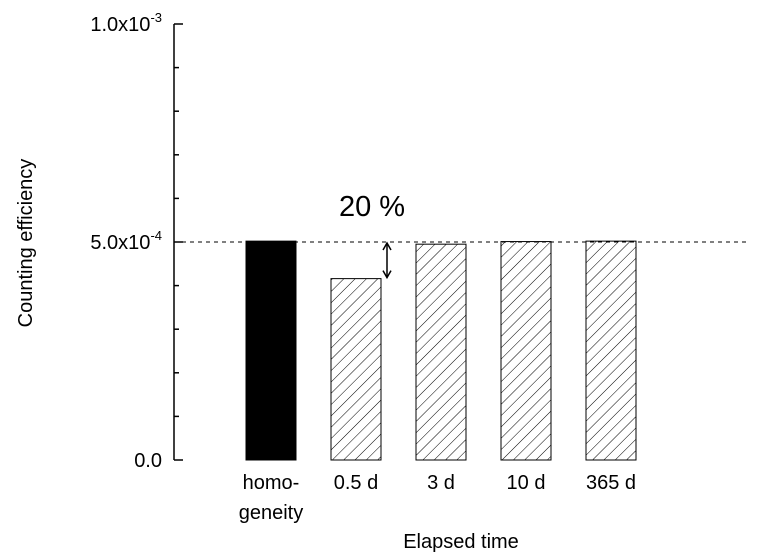 This screenshot has height=556, width=757. Describe the element at coordinates (372, 235) in the screenshot. I see `annotation-layer: 20 %` at that location.